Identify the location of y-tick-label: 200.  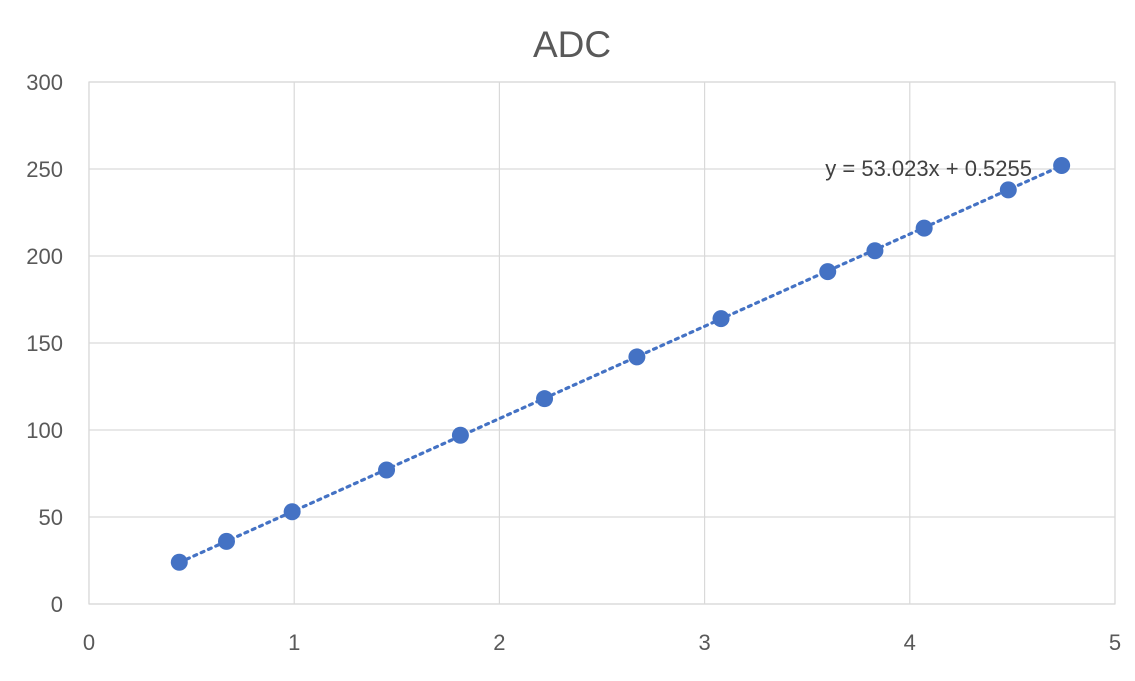
(44, 256).